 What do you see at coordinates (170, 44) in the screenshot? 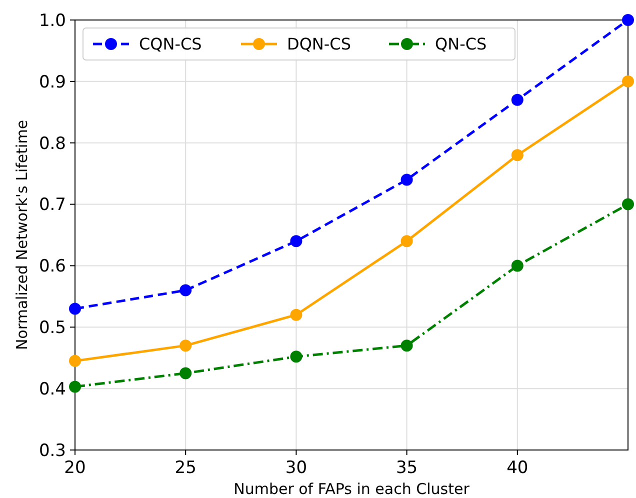
I see `legend-label: CQN-CS` at bounding box center [170, 44].